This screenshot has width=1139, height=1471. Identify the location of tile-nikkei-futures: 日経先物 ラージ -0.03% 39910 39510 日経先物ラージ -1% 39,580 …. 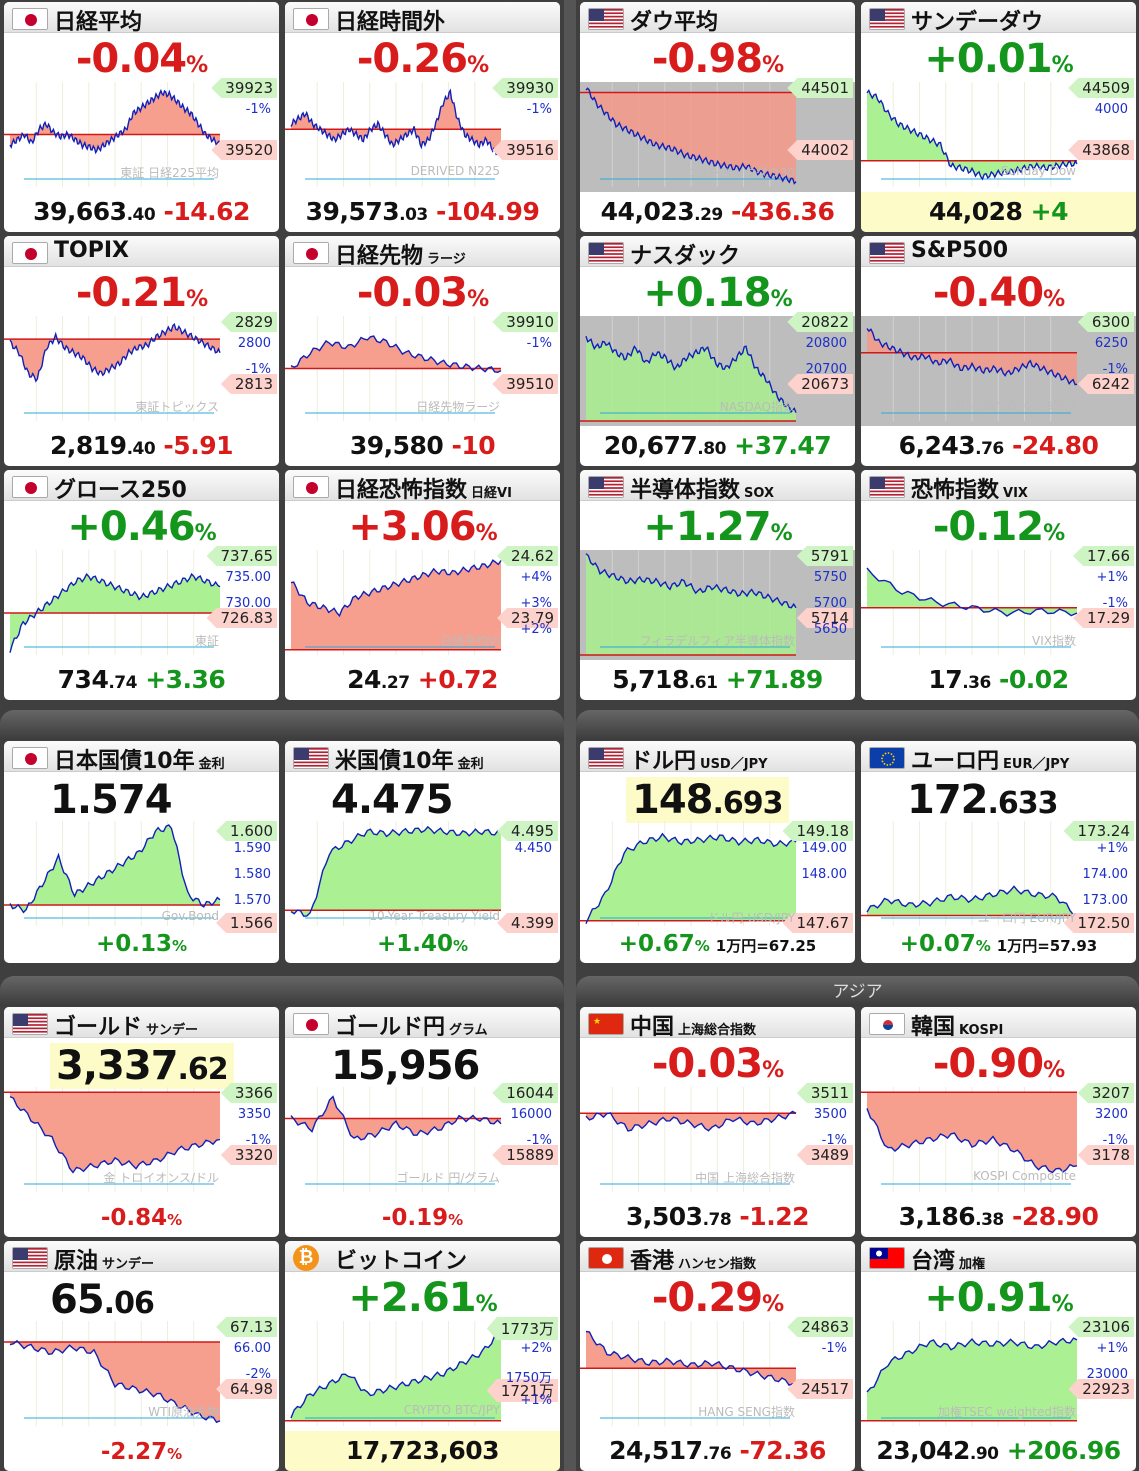
(422, 351).